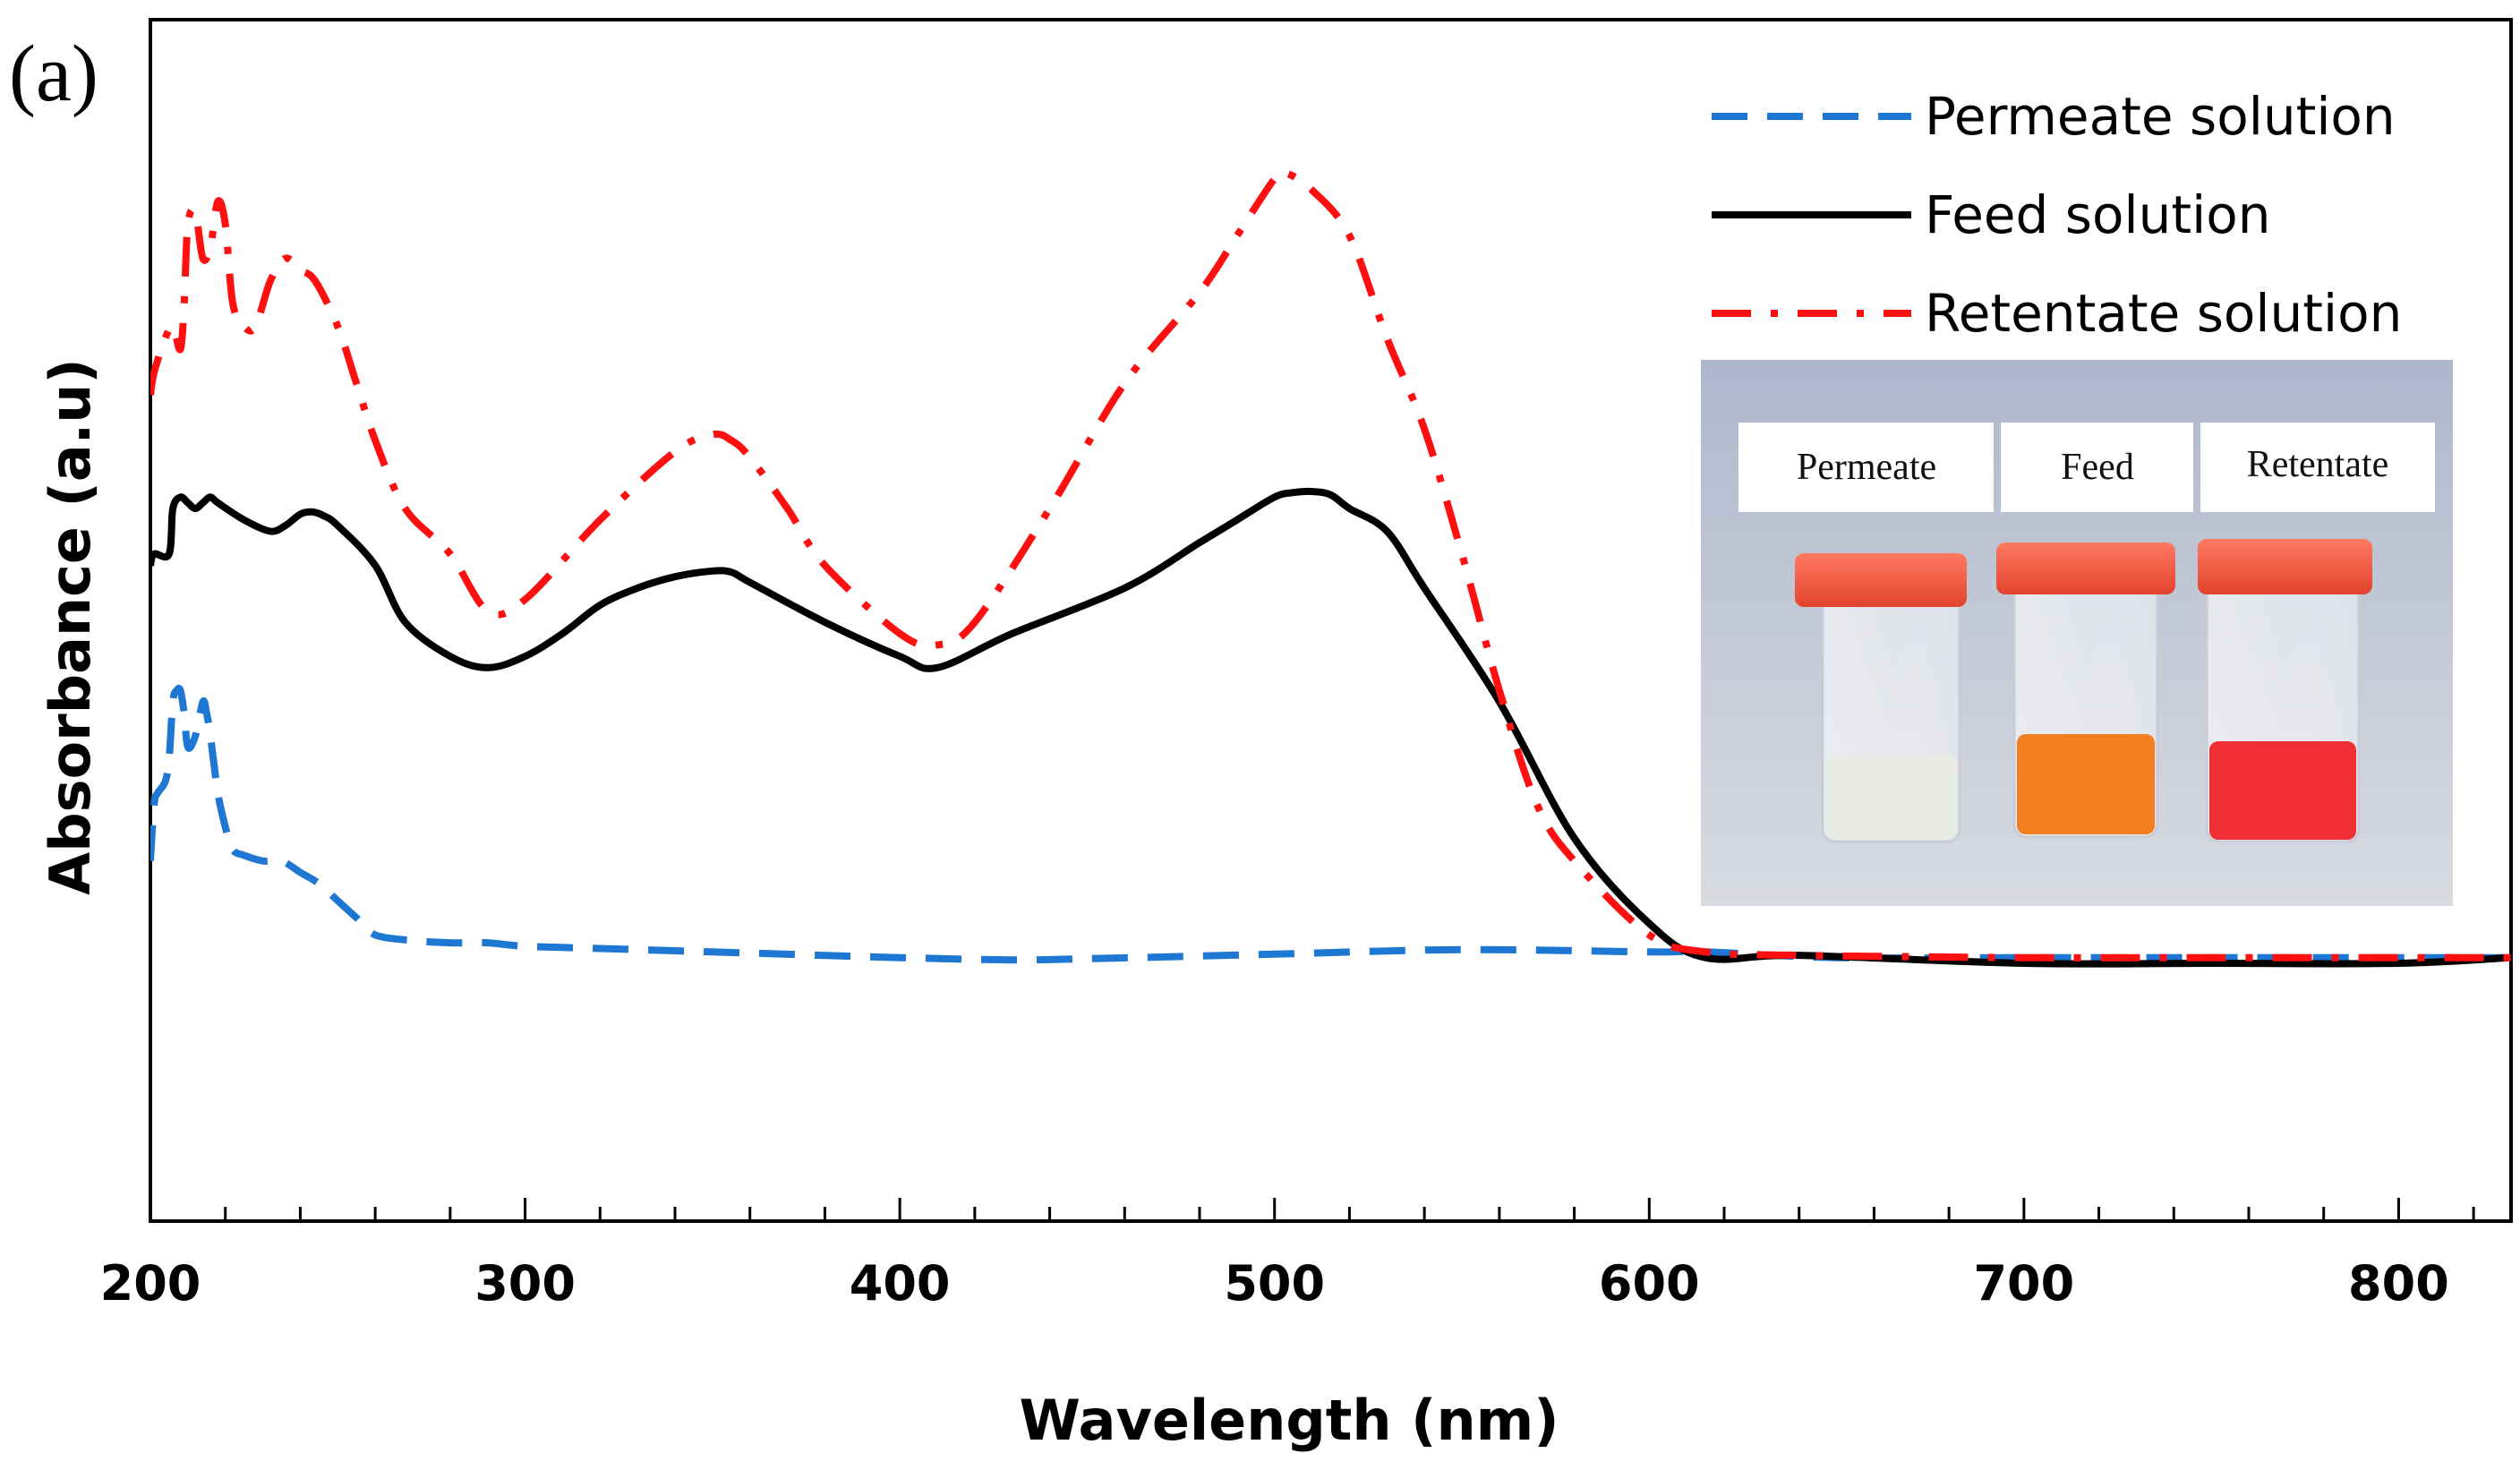 The image size is (2520, 1470). Describe the element at coordinates (1881, 698) in the screenshot. I see `vial-permeate` at that location.